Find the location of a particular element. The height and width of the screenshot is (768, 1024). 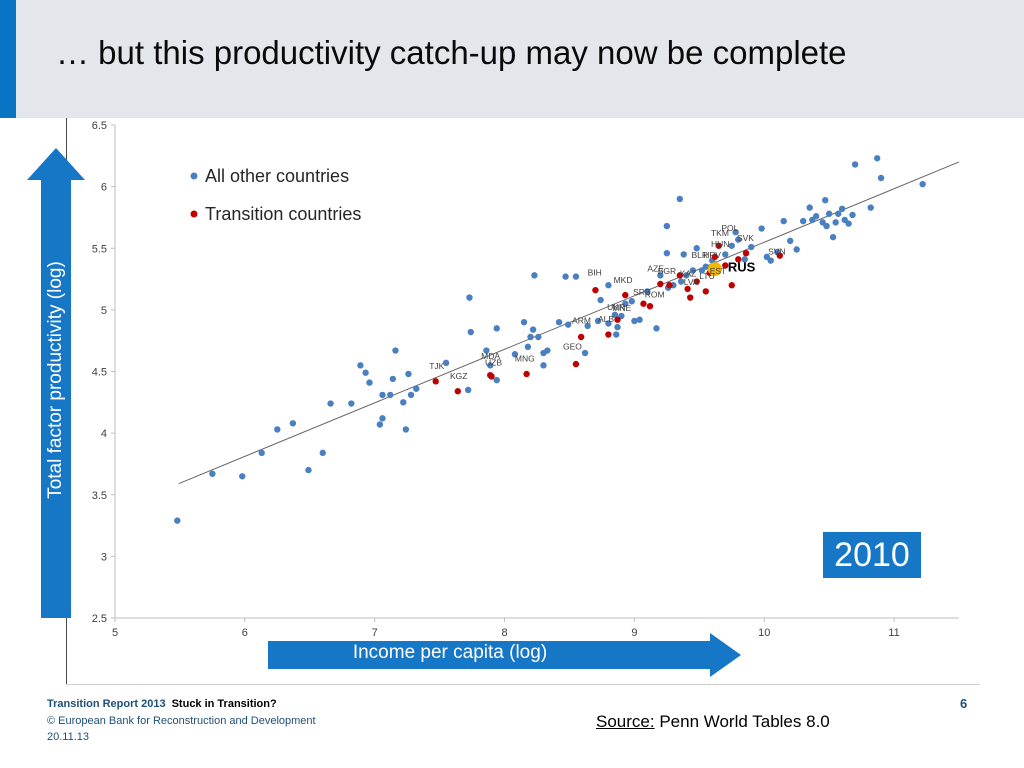

y-tick-label: 3.5 is located at coordinates (99, 496).